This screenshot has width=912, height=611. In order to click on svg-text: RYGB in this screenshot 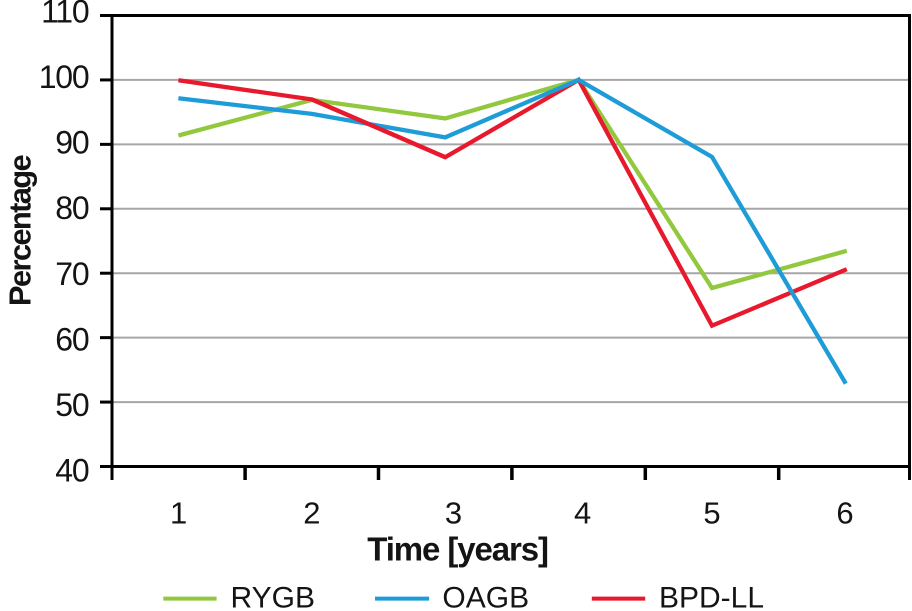, I will do `click(273, 596)`.